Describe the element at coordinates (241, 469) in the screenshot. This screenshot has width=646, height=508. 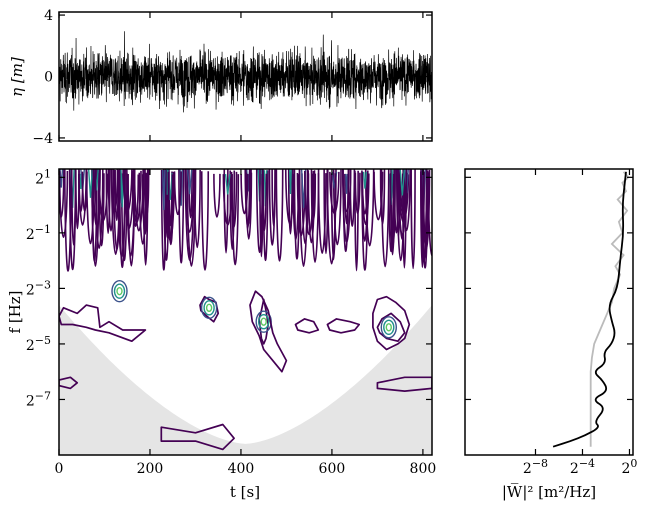
I see `x-tick-label: 400` at that location.